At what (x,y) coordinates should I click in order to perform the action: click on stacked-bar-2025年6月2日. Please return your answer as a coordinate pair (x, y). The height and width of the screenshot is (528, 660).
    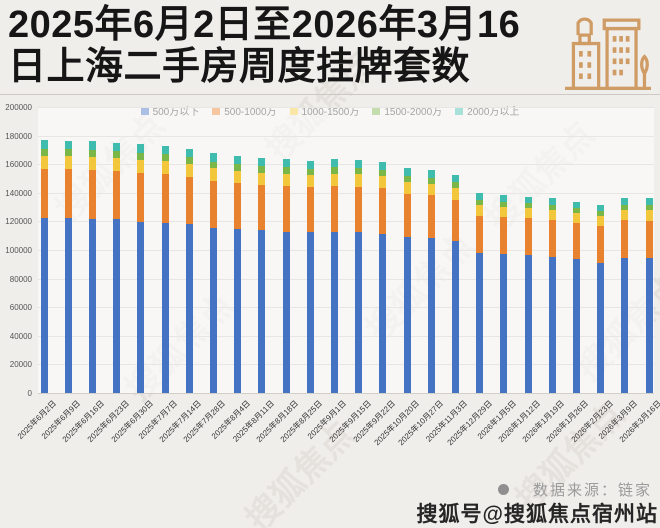
    Looking at the image, I should click on (44, 266).